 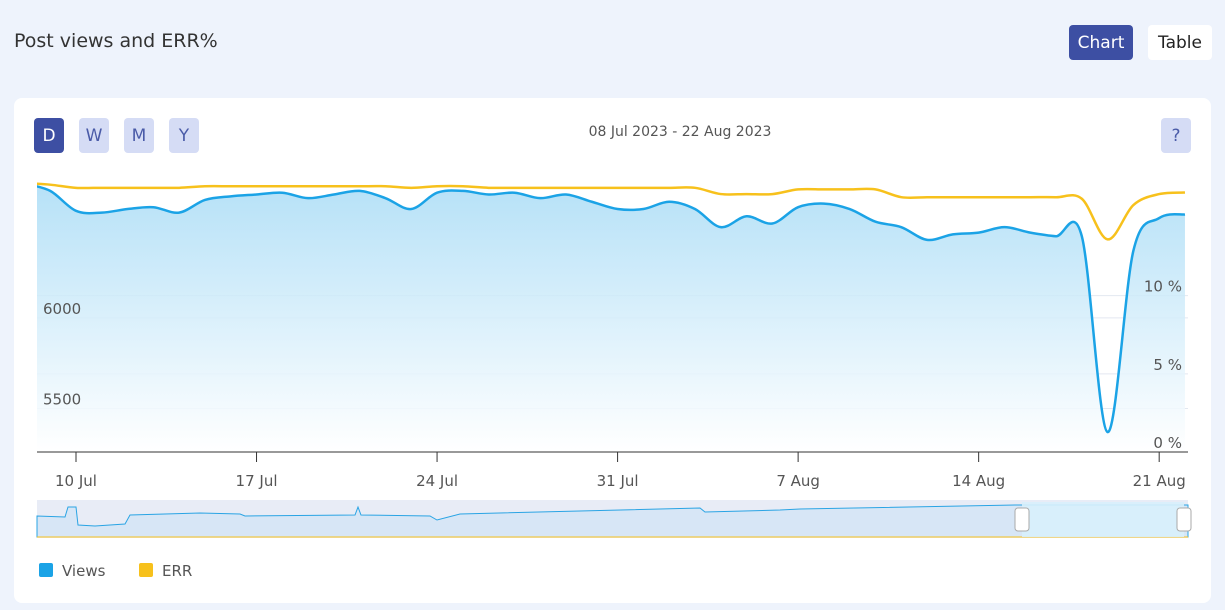 What do you see at coordinates (184, 135) in the screenshot?
I see `period-button: Y` at bounding box center [184, 135].